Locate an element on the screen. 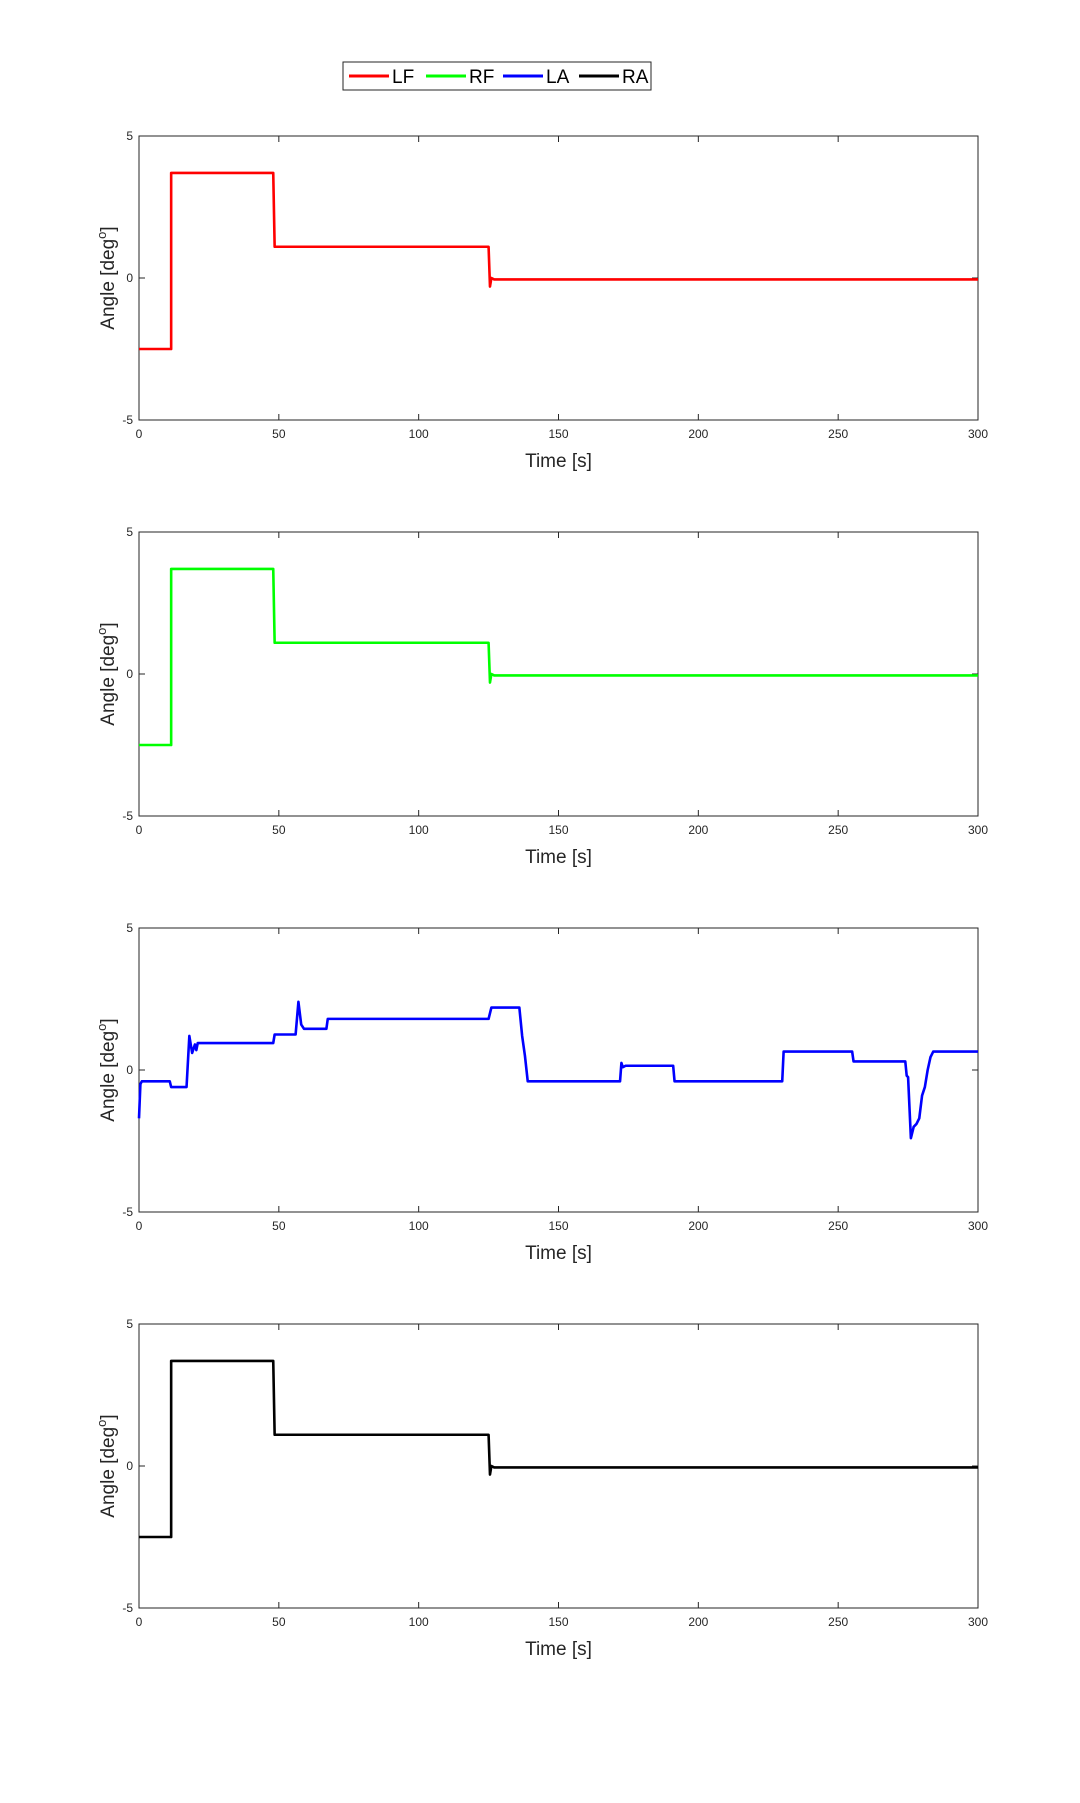  legend-entry-rf: RF is located at coordinates (460, 77).